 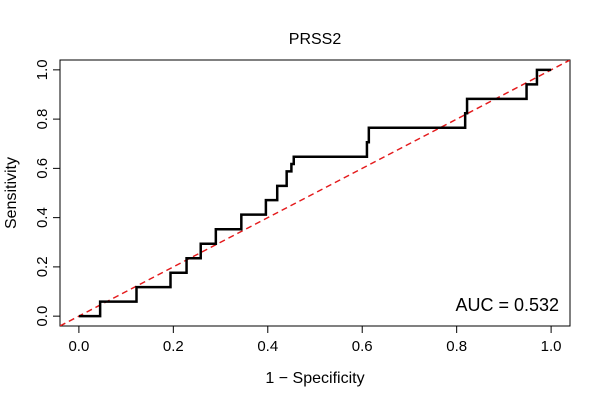 What do you see at coordinates (173, 346) in the screenshot?
I see `x-tick-label: 0.2` at bounding box center [173, 346].